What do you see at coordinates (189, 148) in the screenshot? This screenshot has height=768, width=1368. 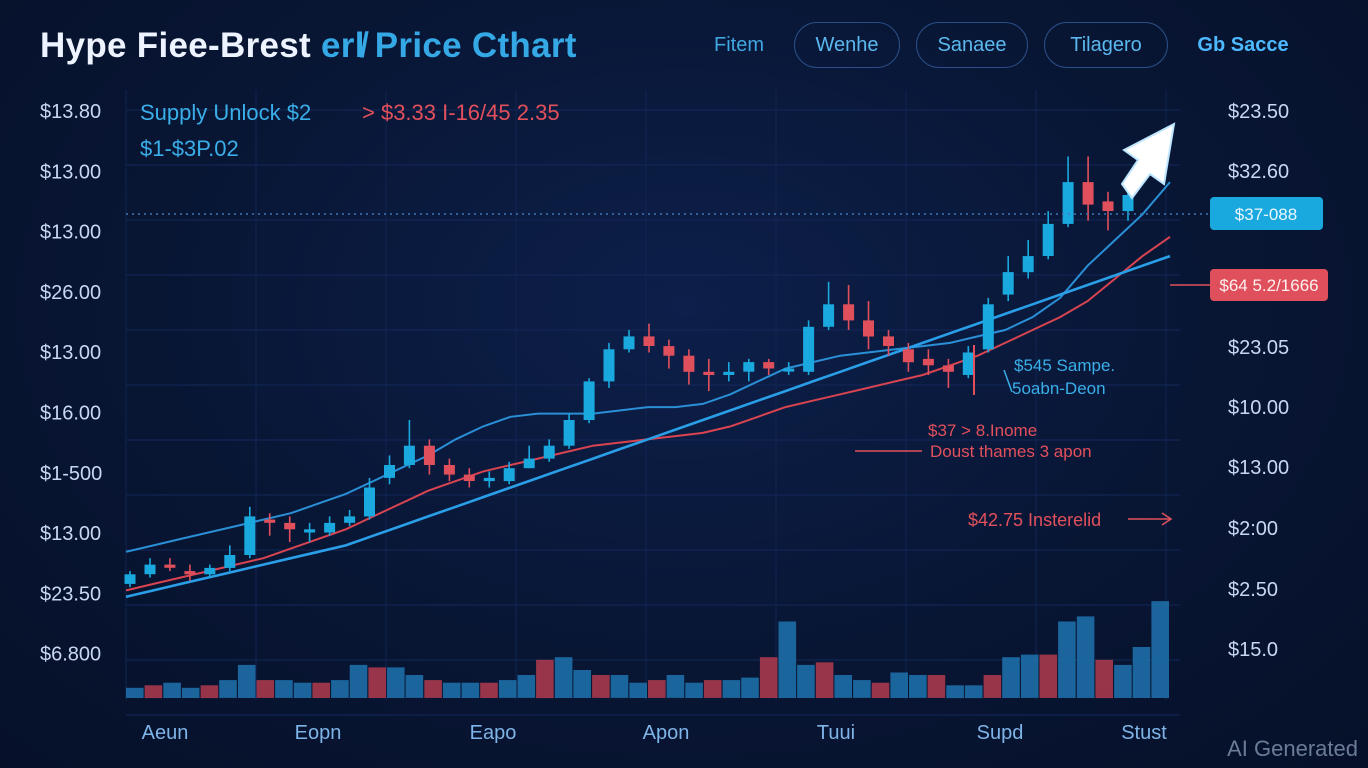 I see `annotation-sub-label: $1-$3P.02` at bounding box center [189, 148].